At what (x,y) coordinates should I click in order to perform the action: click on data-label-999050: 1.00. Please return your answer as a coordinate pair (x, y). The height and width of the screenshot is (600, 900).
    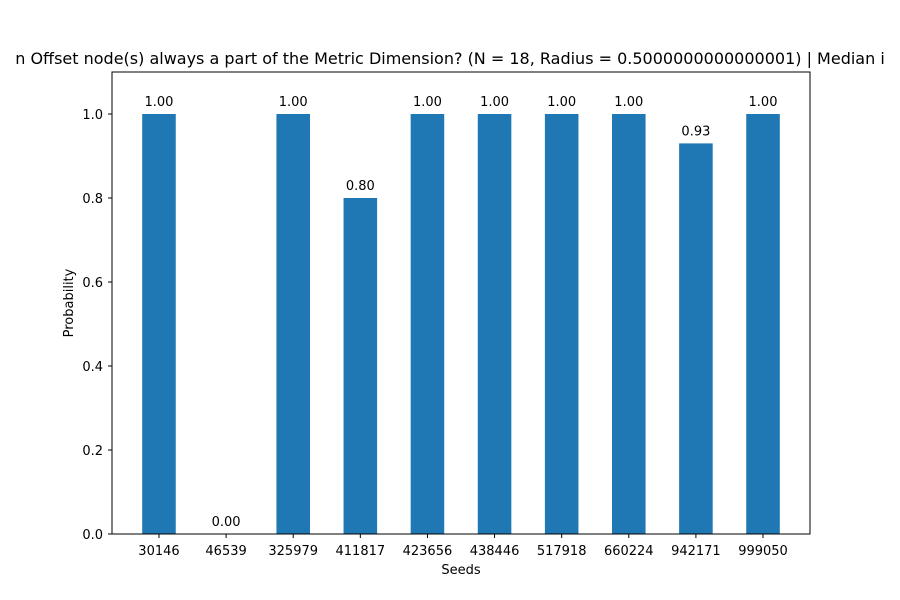
    Looking at the image, I should click on (763, 102).